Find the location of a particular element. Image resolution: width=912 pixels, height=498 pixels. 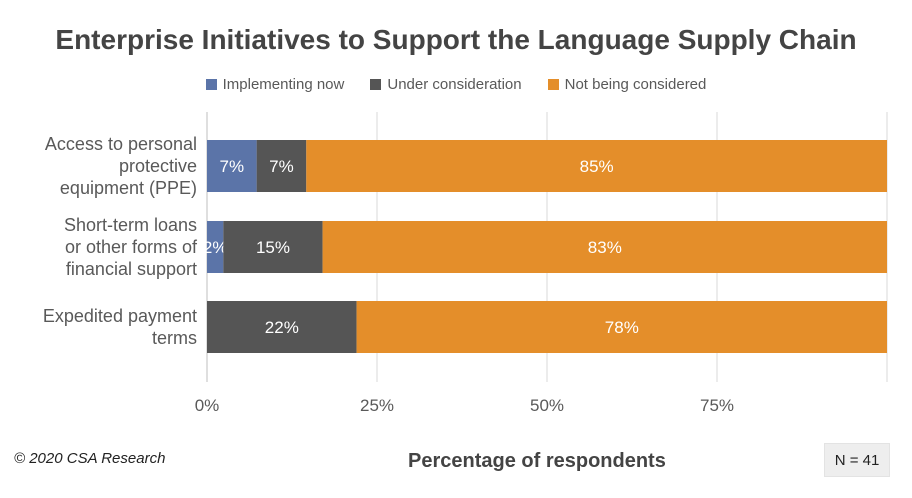

category-label-2-line-3: financial support is located at coordinates (131, 269).